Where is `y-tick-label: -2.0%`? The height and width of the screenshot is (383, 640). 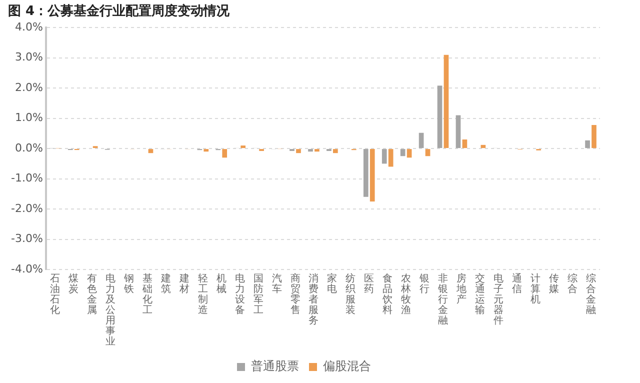 y-tick-label: -2.0% is located at coordinates (26, 208).